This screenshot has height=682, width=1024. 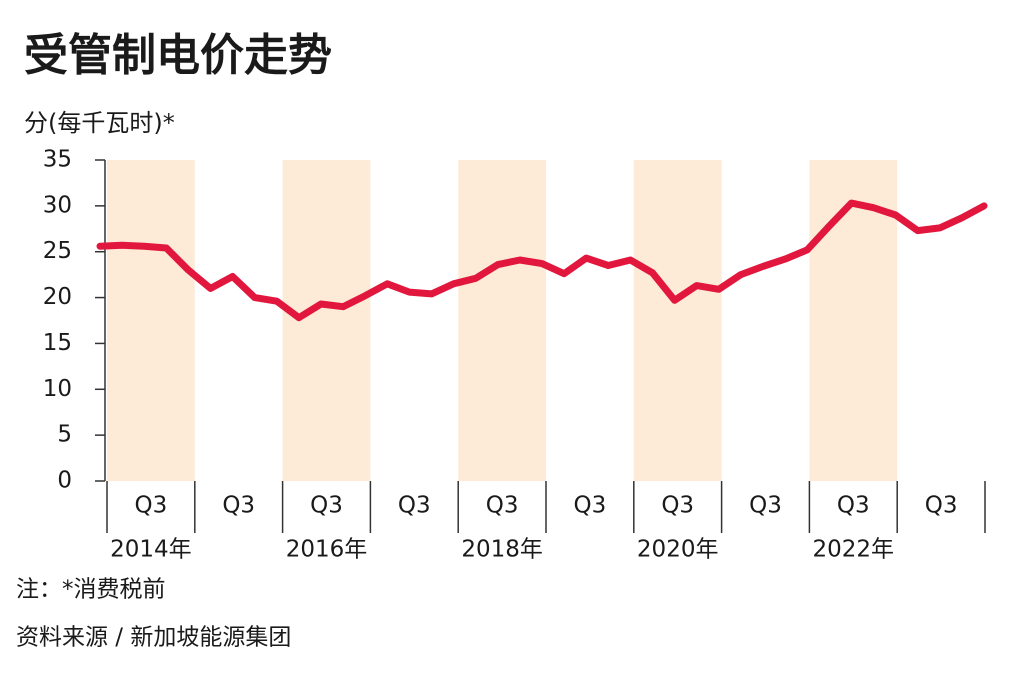 I want to click on chart-title: 受管制电价走势, so click(x=178, y=55).